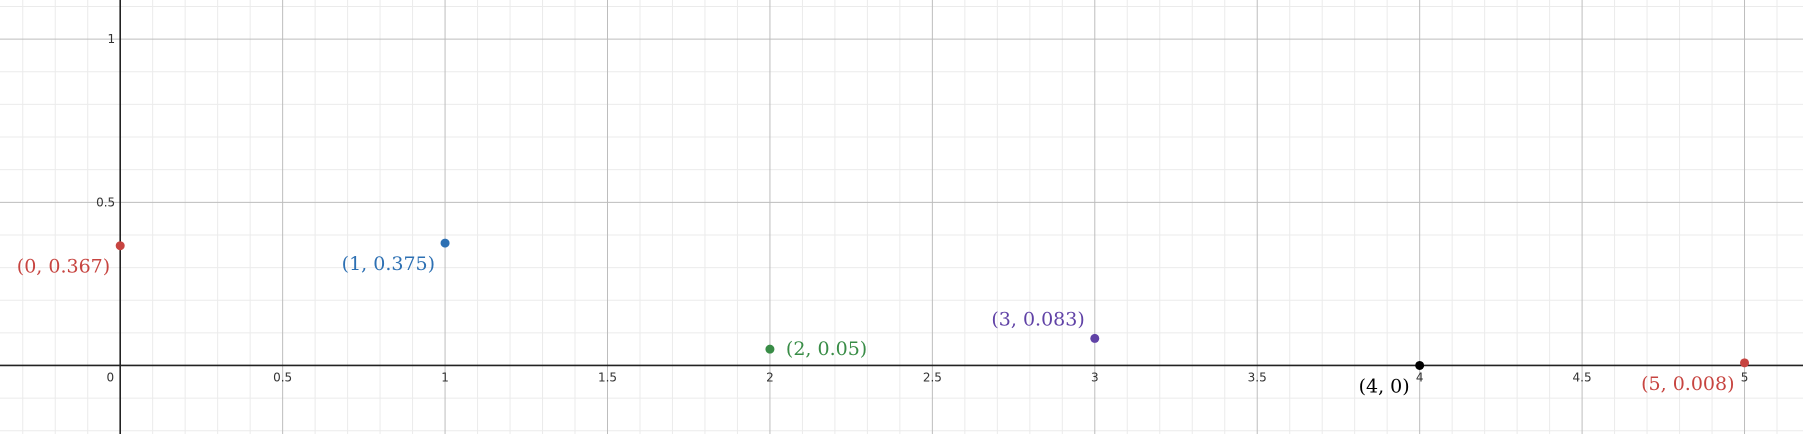  Describe the element at coordinates (105, 202) in the screenshot. I see `y-tick-label: 0.5` at that location.